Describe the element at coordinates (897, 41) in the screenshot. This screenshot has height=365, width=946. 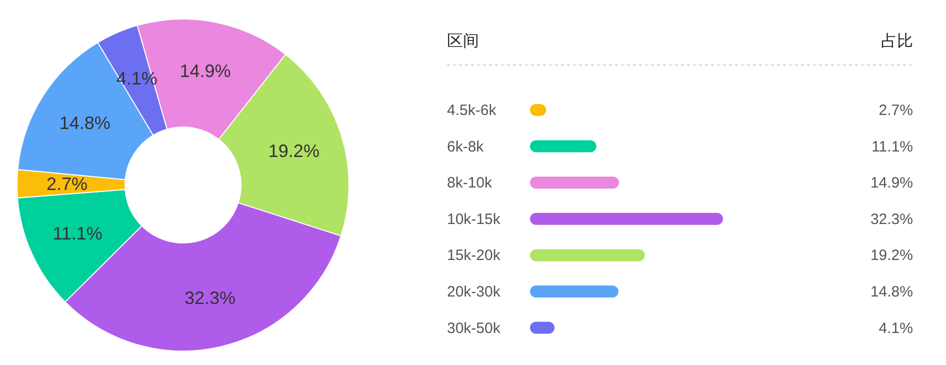
I see `text: 占比` at that location.